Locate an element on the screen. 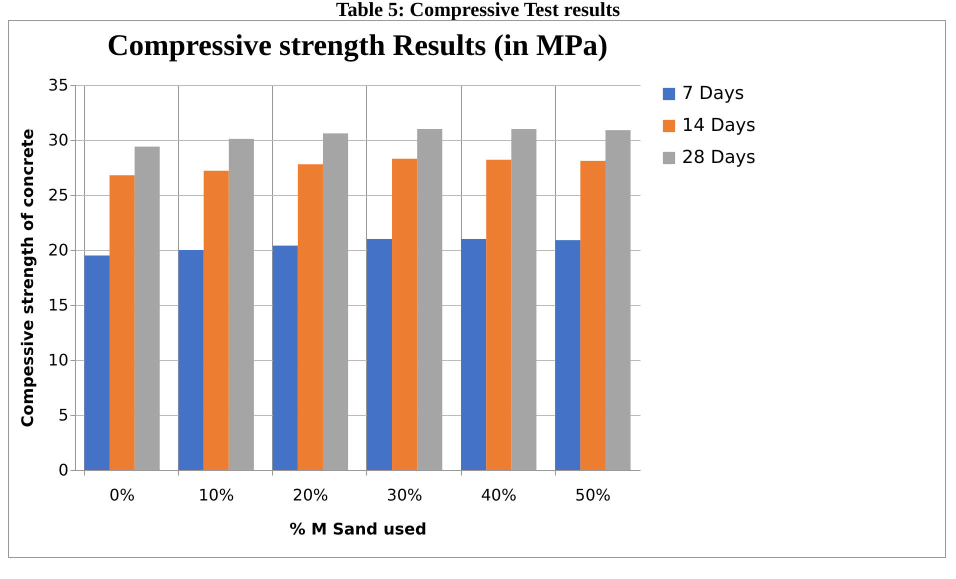  legend-label: 7 Days is located at coordinates (713, 93).